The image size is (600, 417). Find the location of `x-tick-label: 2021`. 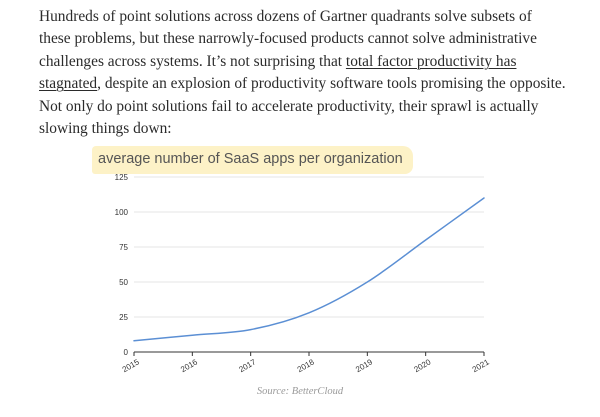

x-tick-label: 2021 is located at coordinates (481, 365).